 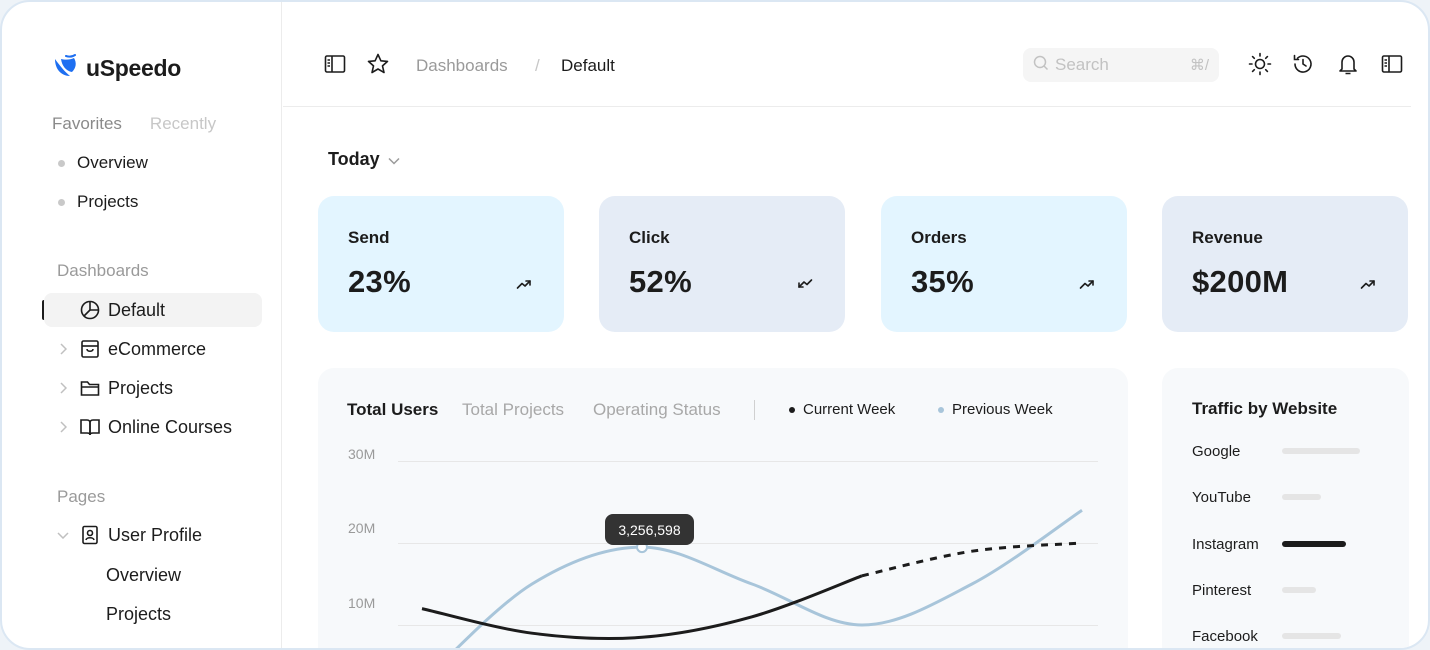 What do you see at coordinates (805, 284) in the screenshot?
I see `trend-down-icon` at bounding box center [805, 284].